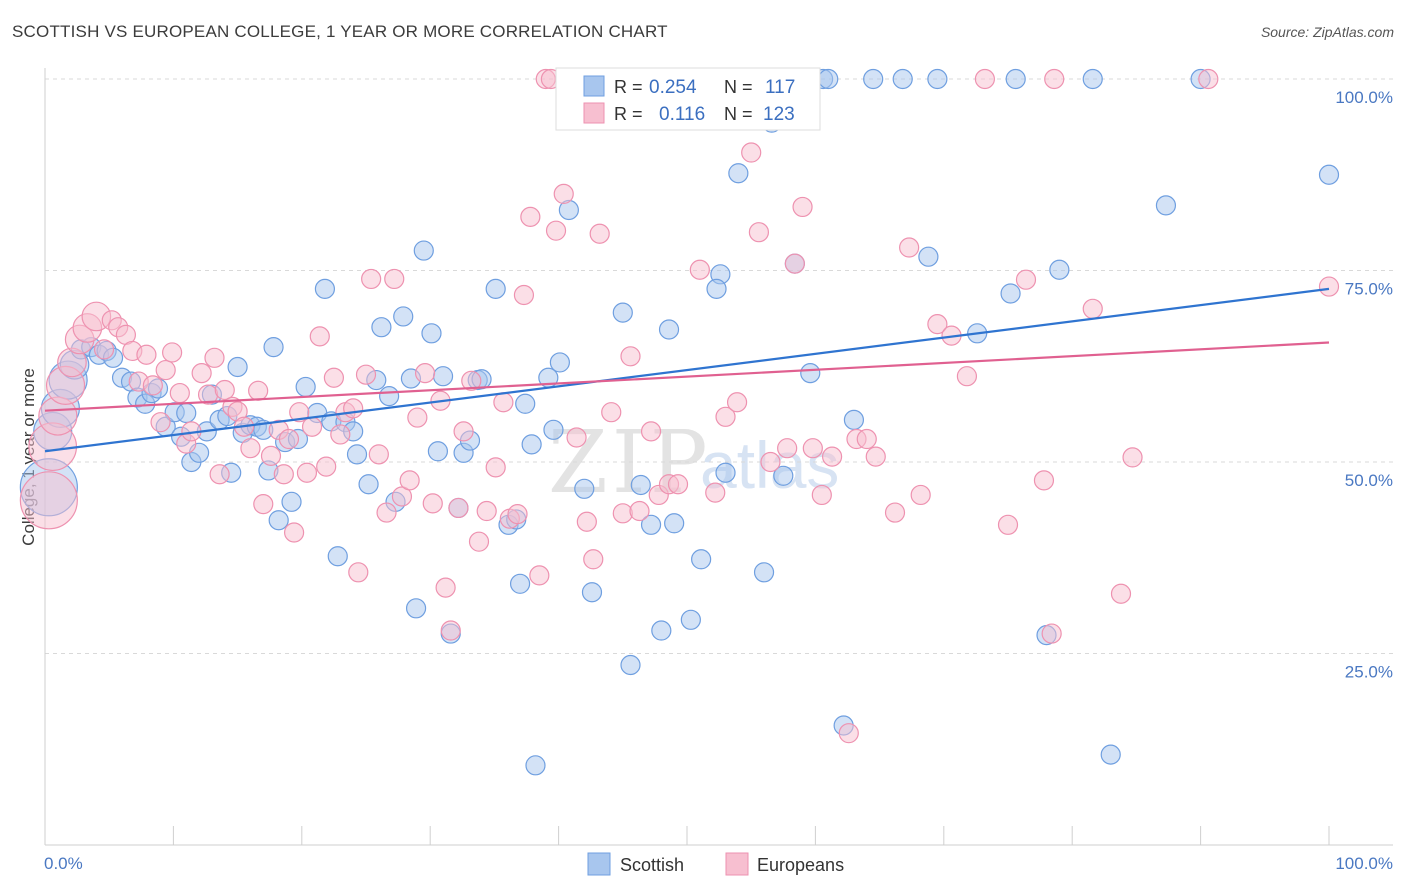 The height and width of the screenshot is (892, 1406). What do you see at coordinates (751, 835) in the screenshot?
I see `x-axis-ticks` at bounding box center [751, 835].